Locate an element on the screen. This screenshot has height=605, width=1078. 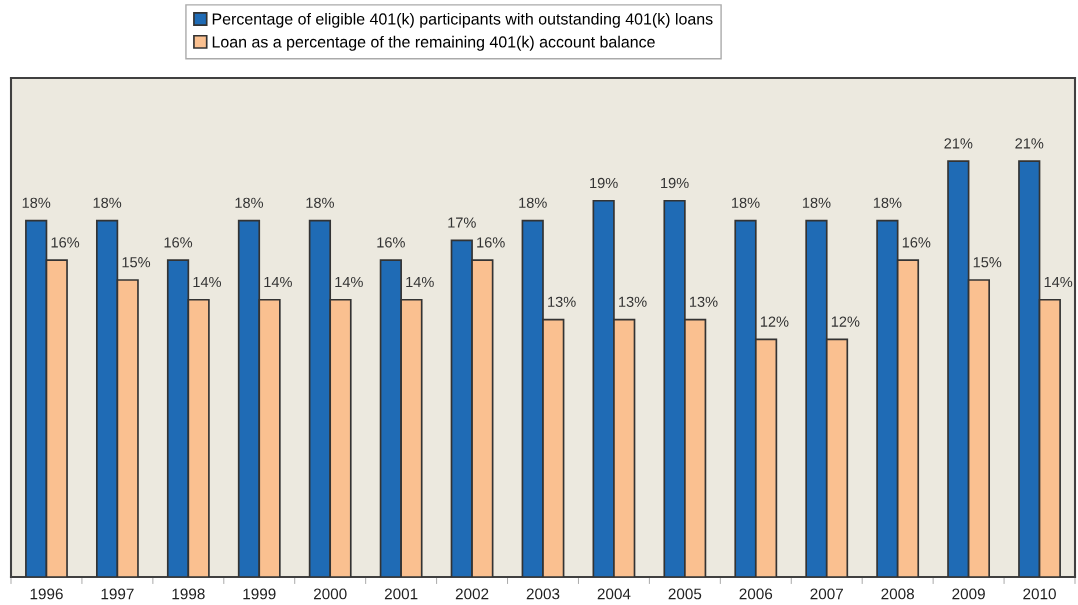
x-tick-label: 2001 is located at coordinates (401, 594).